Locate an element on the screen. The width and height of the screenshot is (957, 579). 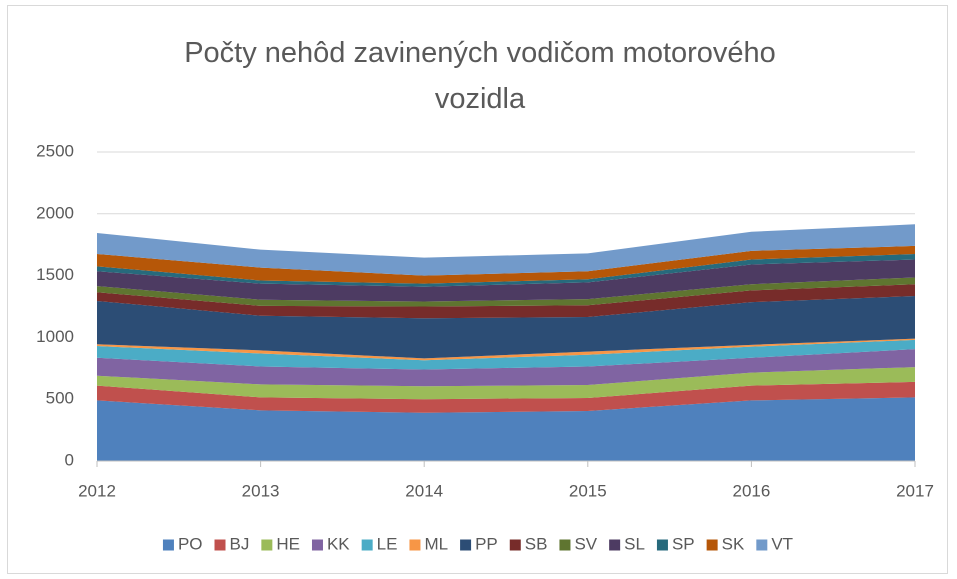
legend-label: VT is located at coordinates (782, 543).